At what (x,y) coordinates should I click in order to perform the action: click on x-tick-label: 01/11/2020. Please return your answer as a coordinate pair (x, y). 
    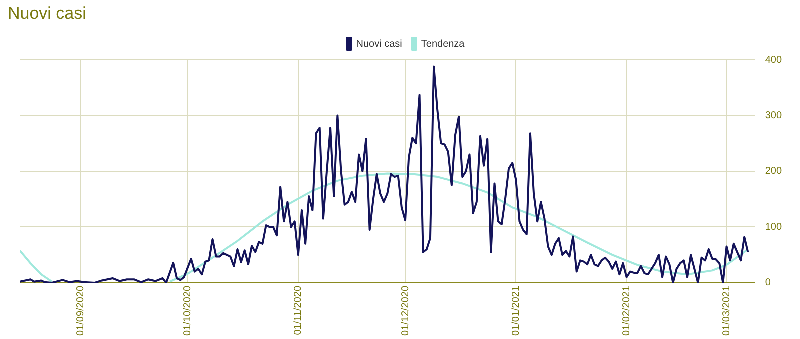
    Looking at the image, I should click on (298, 311).